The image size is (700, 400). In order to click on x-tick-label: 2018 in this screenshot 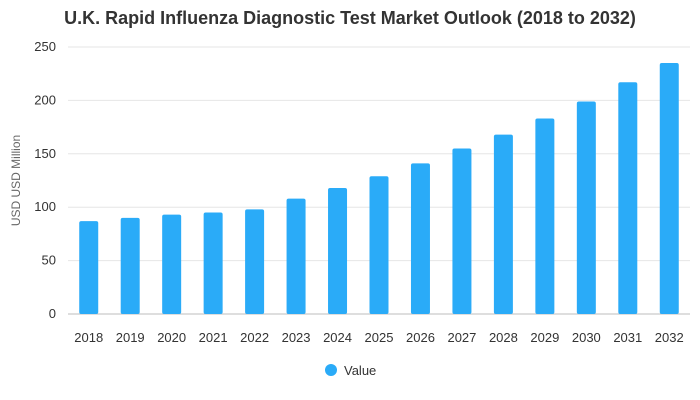, I will do `click(88, 337)`.